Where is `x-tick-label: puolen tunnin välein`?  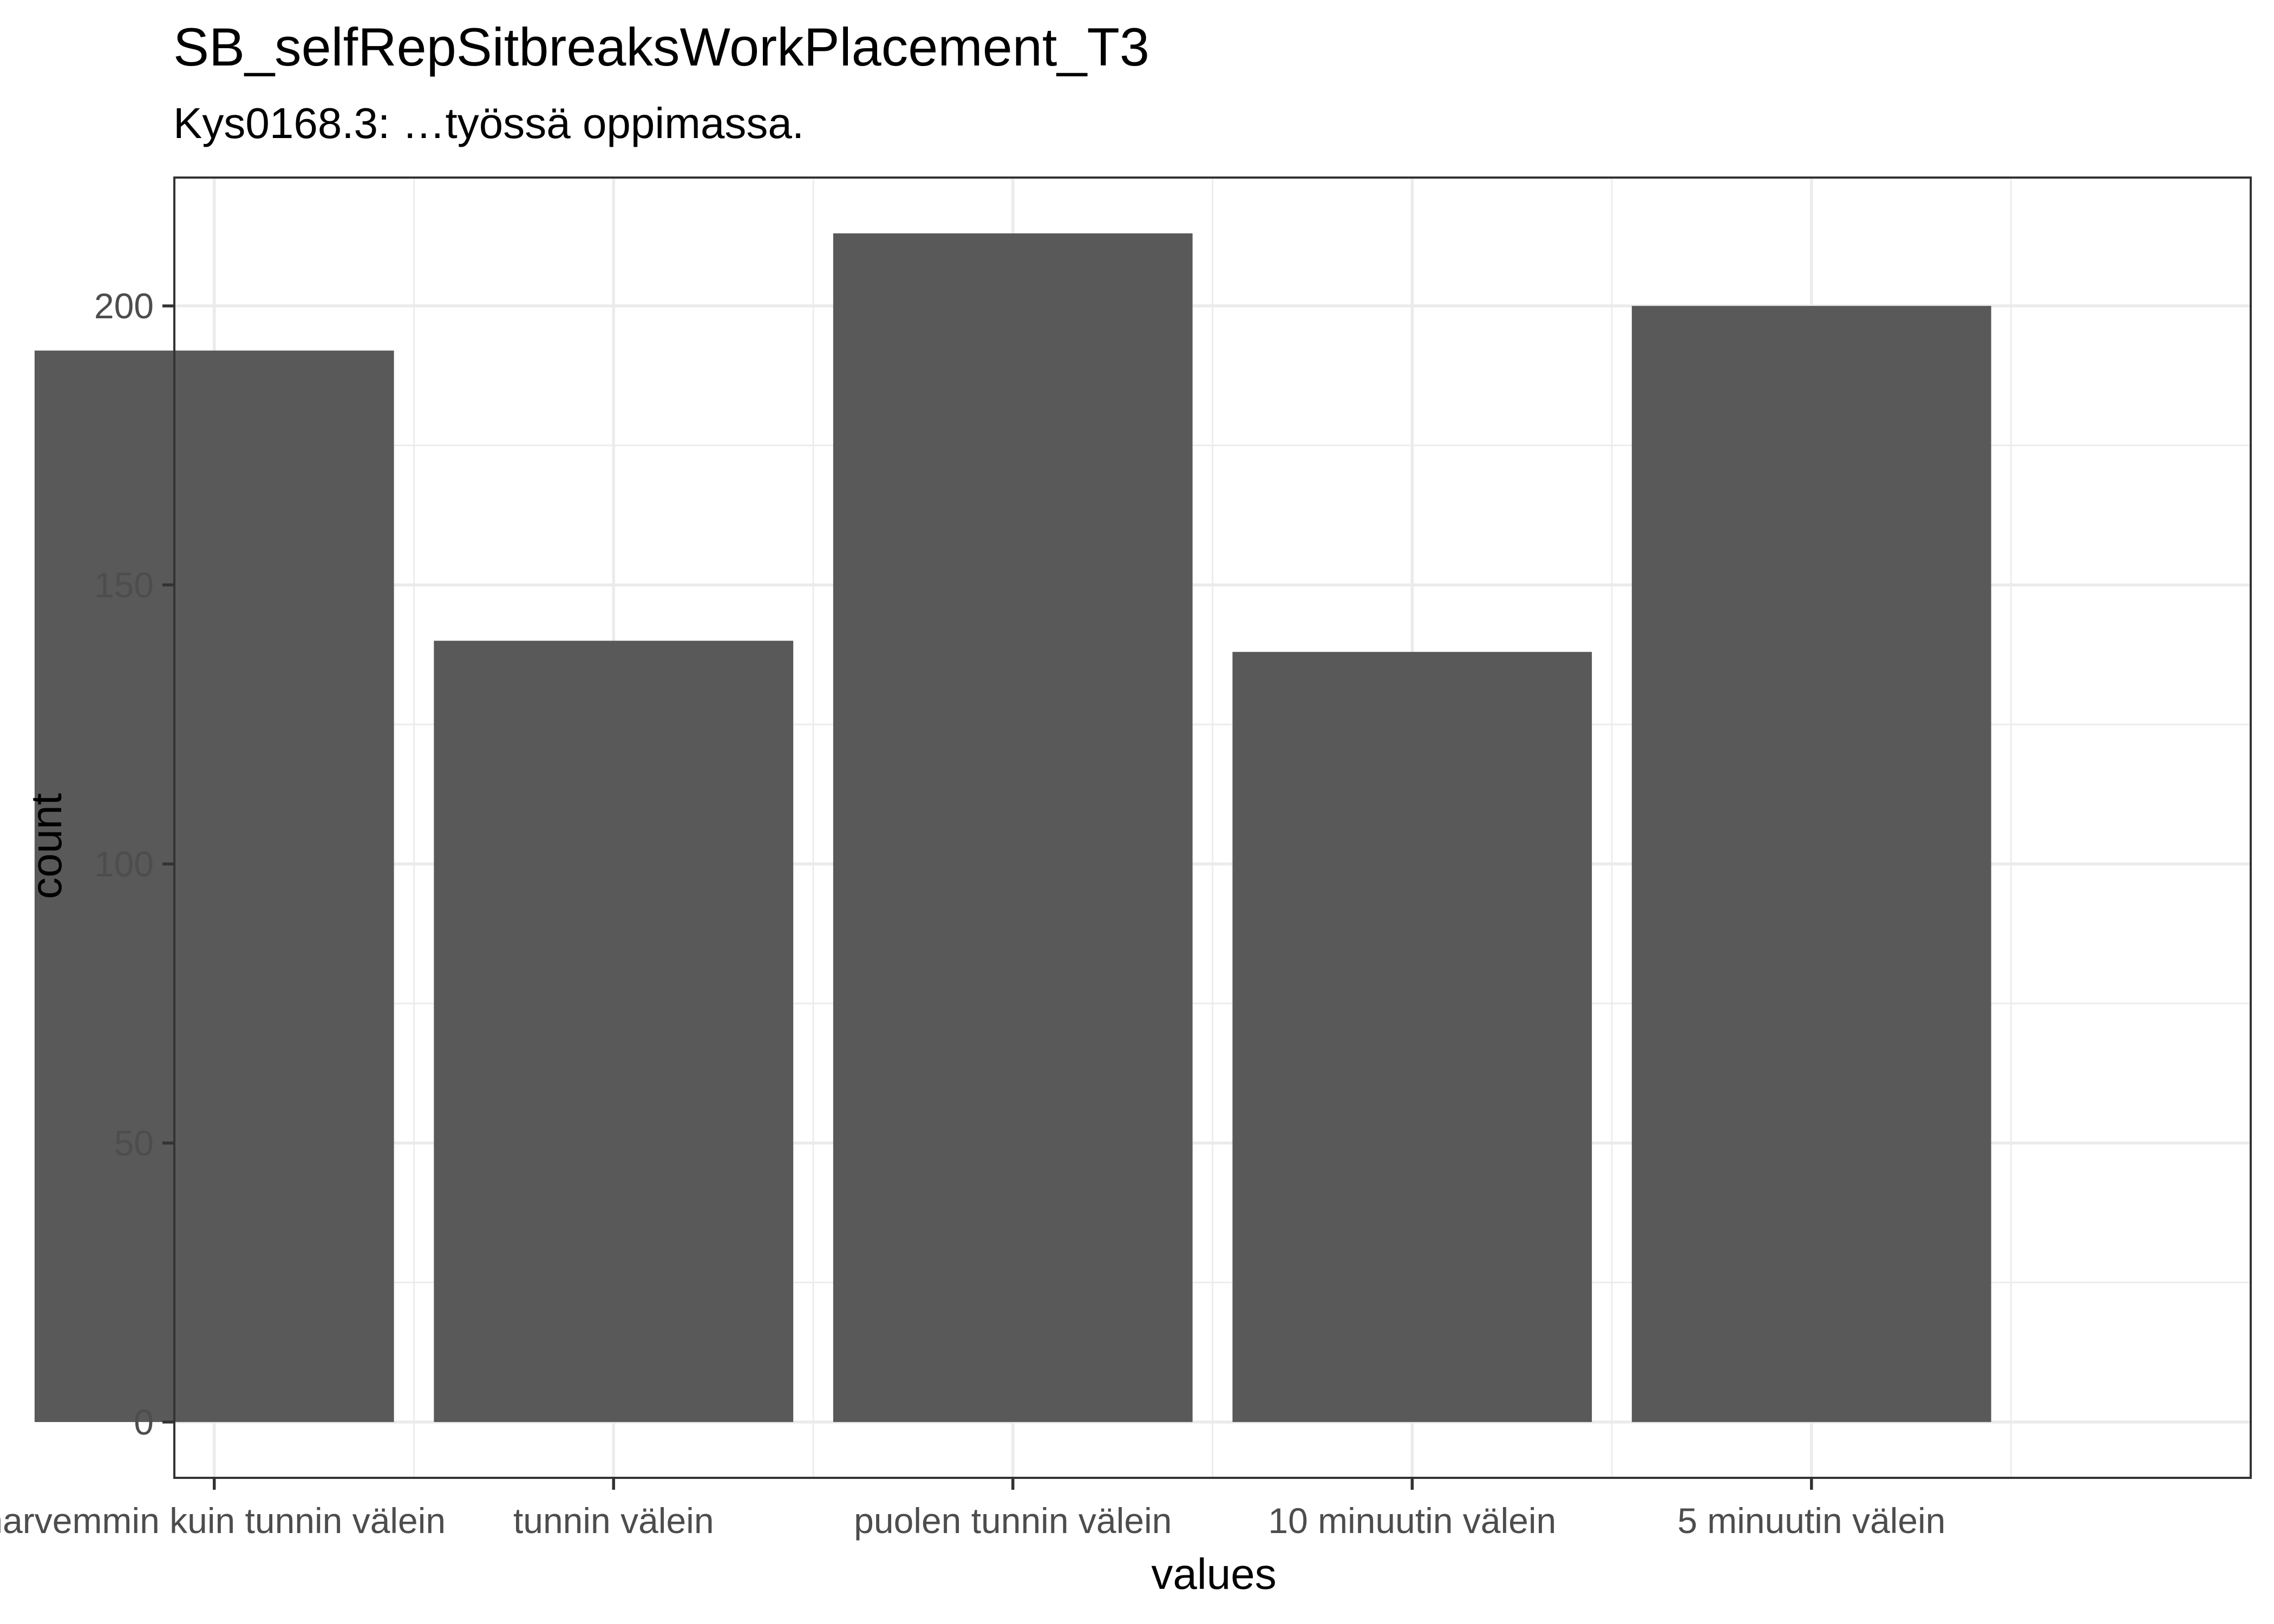
x-tick-label: puolen tunnin välein is located at coordinates (1013, 1521).